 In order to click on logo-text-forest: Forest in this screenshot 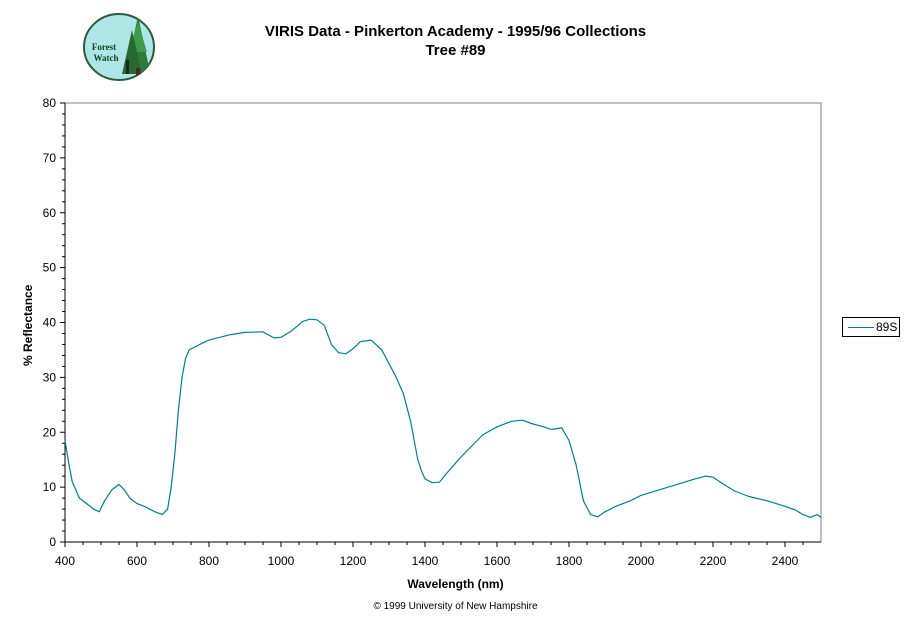, I will do `click(104, 47)`.